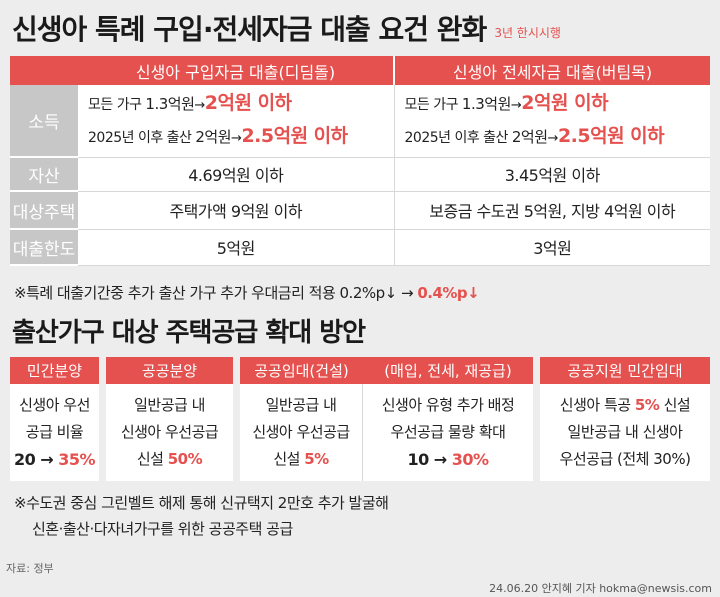 Image resolution: width=720 pixels, height=597 pixels. I want to click on limit-purchase-cell: 5억원, so click(236, 247).